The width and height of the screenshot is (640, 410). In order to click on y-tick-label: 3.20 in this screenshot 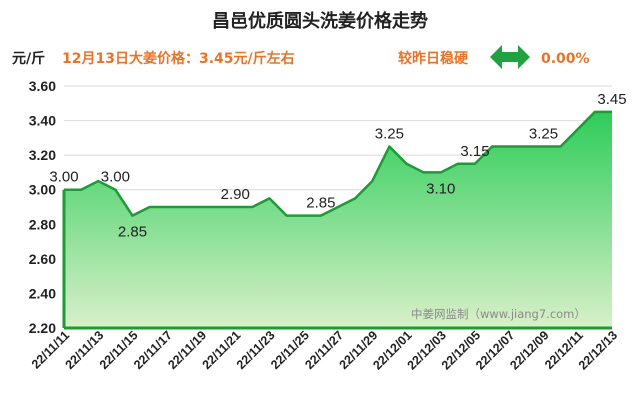, I will do `click(42, 155)`.